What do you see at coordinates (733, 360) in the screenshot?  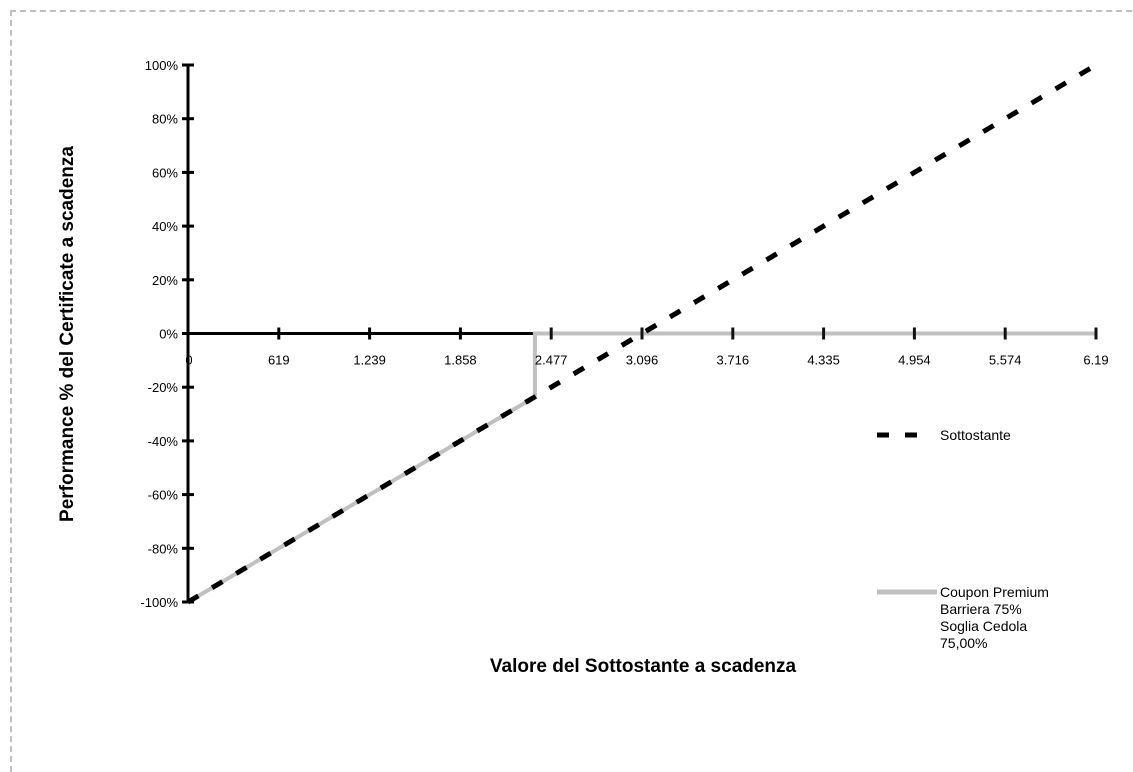 I see `x-tick-label: 3.716` at bounding box center [733, 360].